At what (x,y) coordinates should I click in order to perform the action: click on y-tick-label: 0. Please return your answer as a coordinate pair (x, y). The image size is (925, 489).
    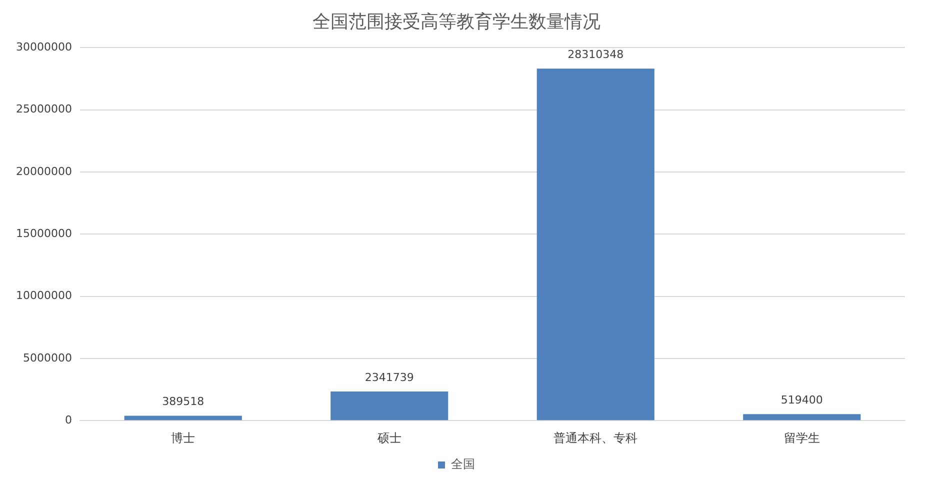
    Looking at the image, I should click on (68, 419).